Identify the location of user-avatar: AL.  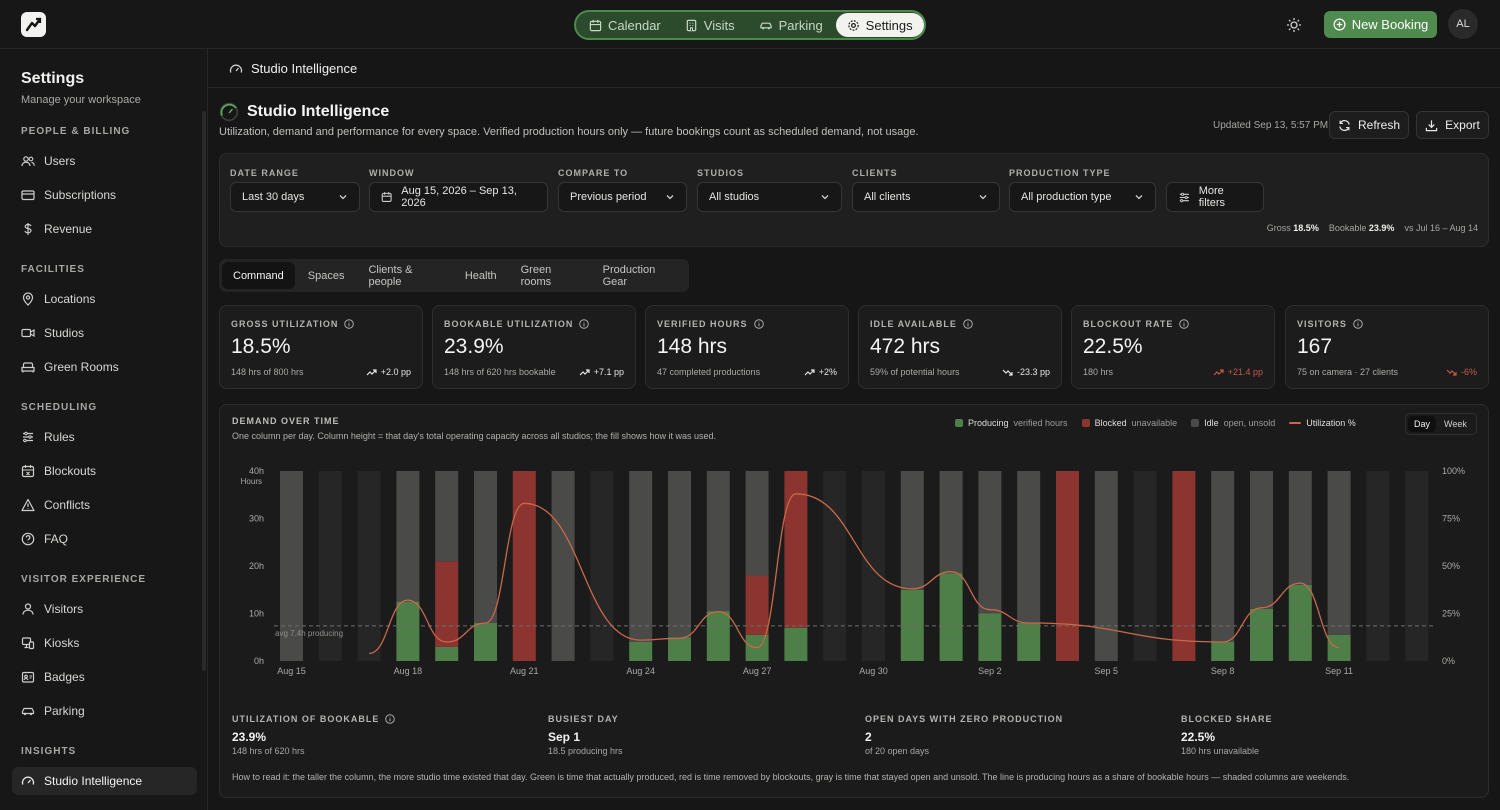
(1463, 24).